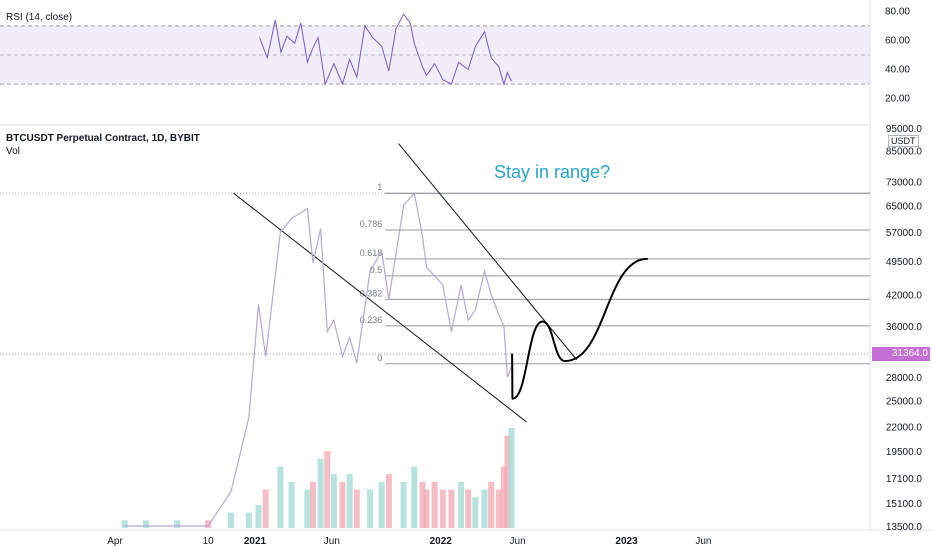 This screenshot has height=550, width=932. What do you see at coordinates (904, 129) in the screenshot?
I see `price-tick-label: 95000.0` at bounding box center [904, 129].